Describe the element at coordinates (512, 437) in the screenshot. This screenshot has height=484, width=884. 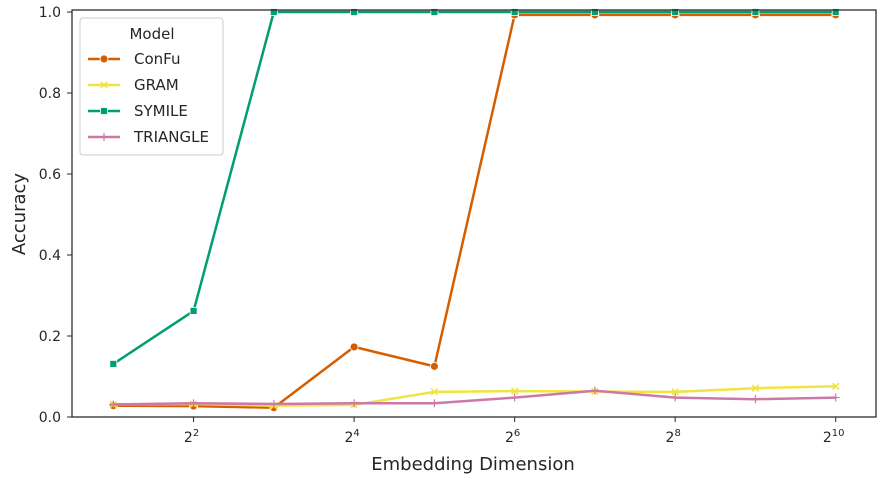
I see `x-tick-label-2: 26` at that location.